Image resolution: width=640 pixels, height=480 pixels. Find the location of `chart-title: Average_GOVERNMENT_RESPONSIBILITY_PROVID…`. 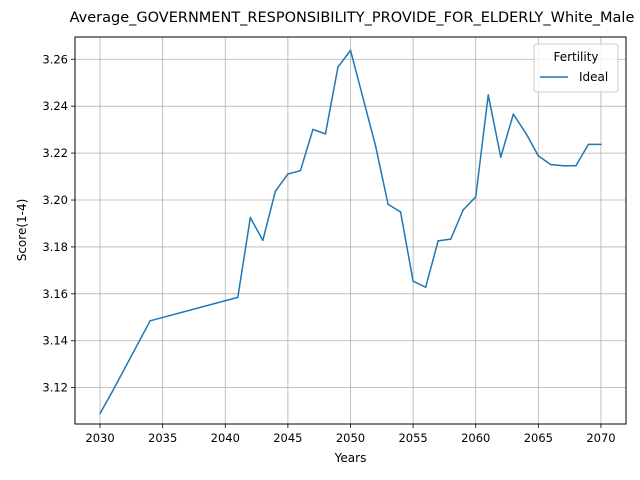

chart-title: Average_GOVERNMENT_RESPONSIBILITY_PROVID… is located at coordinates (352, 18).